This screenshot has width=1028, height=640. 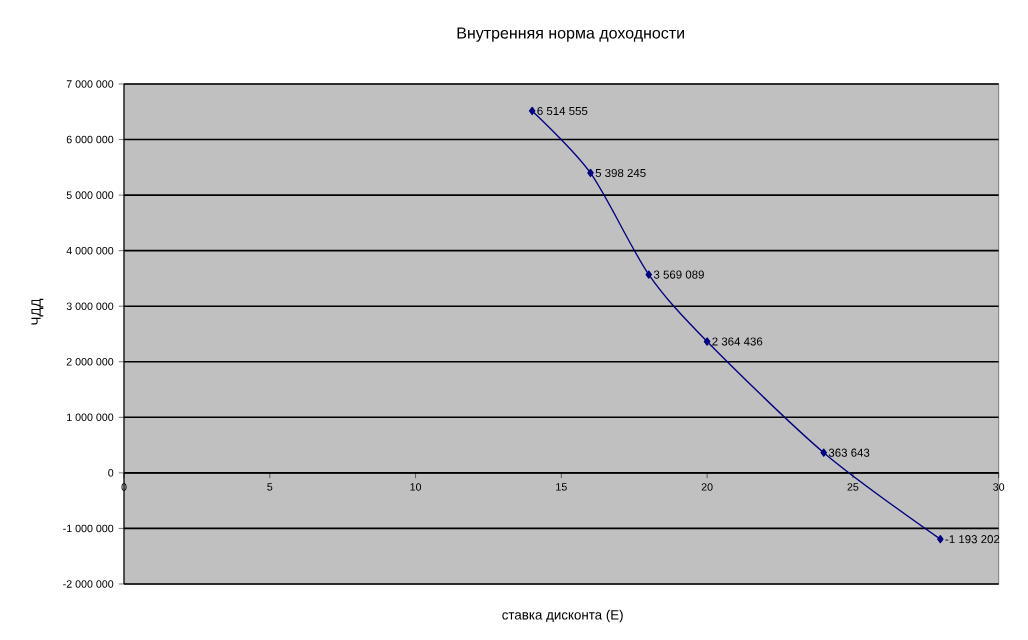 I want to click on chart-title: Внутренняя норма доходности, so click(x=570, y=34).